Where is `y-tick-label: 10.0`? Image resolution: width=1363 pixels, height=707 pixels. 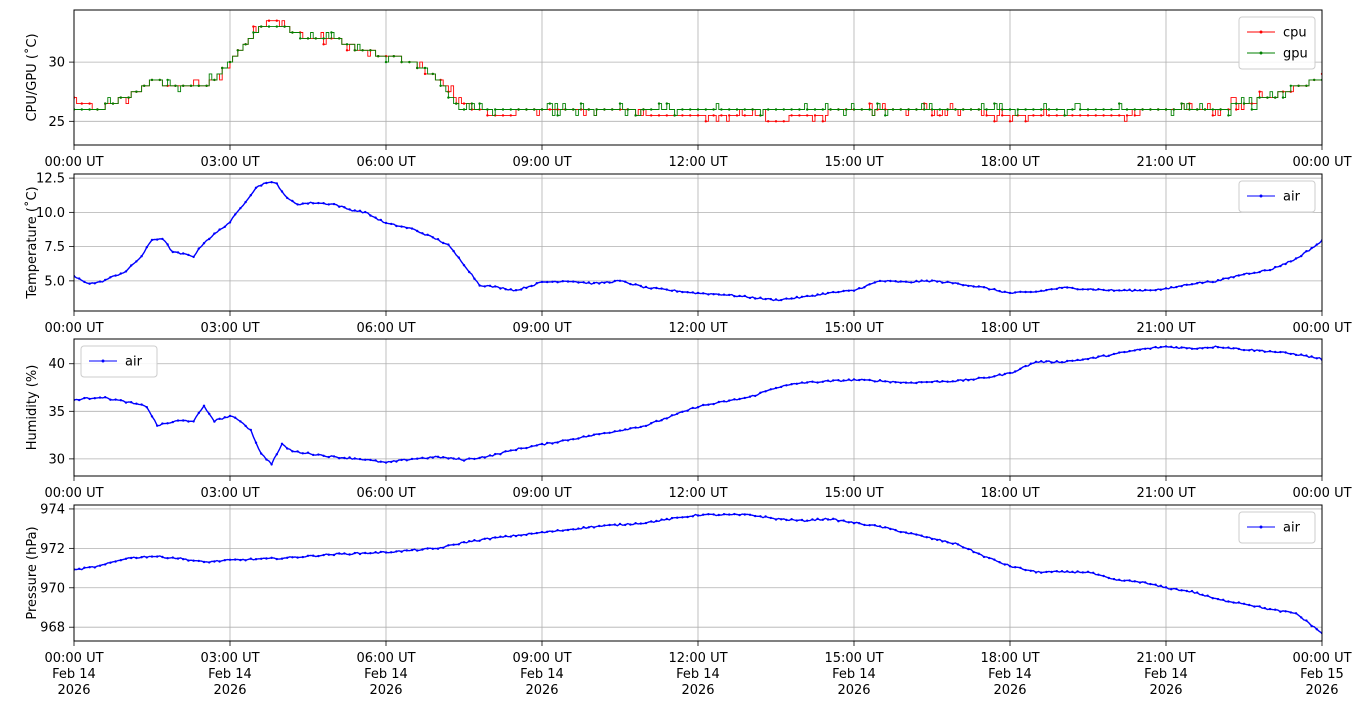
y-tick-label: 10.0 is located at coordinates (50, 213).